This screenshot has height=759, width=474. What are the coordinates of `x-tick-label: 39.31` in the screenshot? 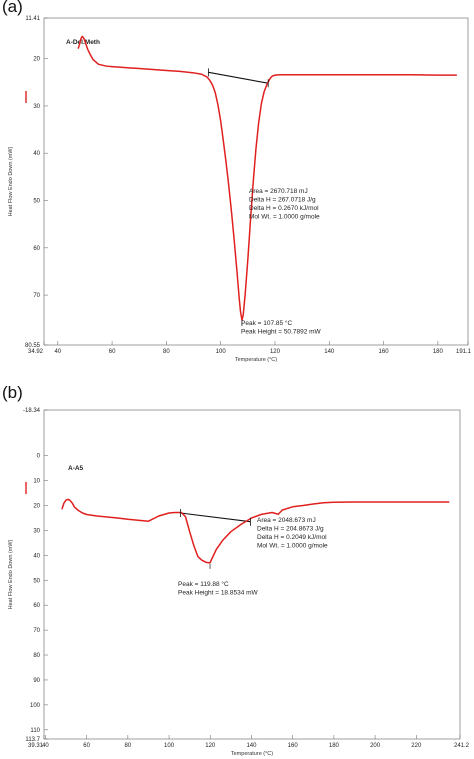 It's located at (36, 746).